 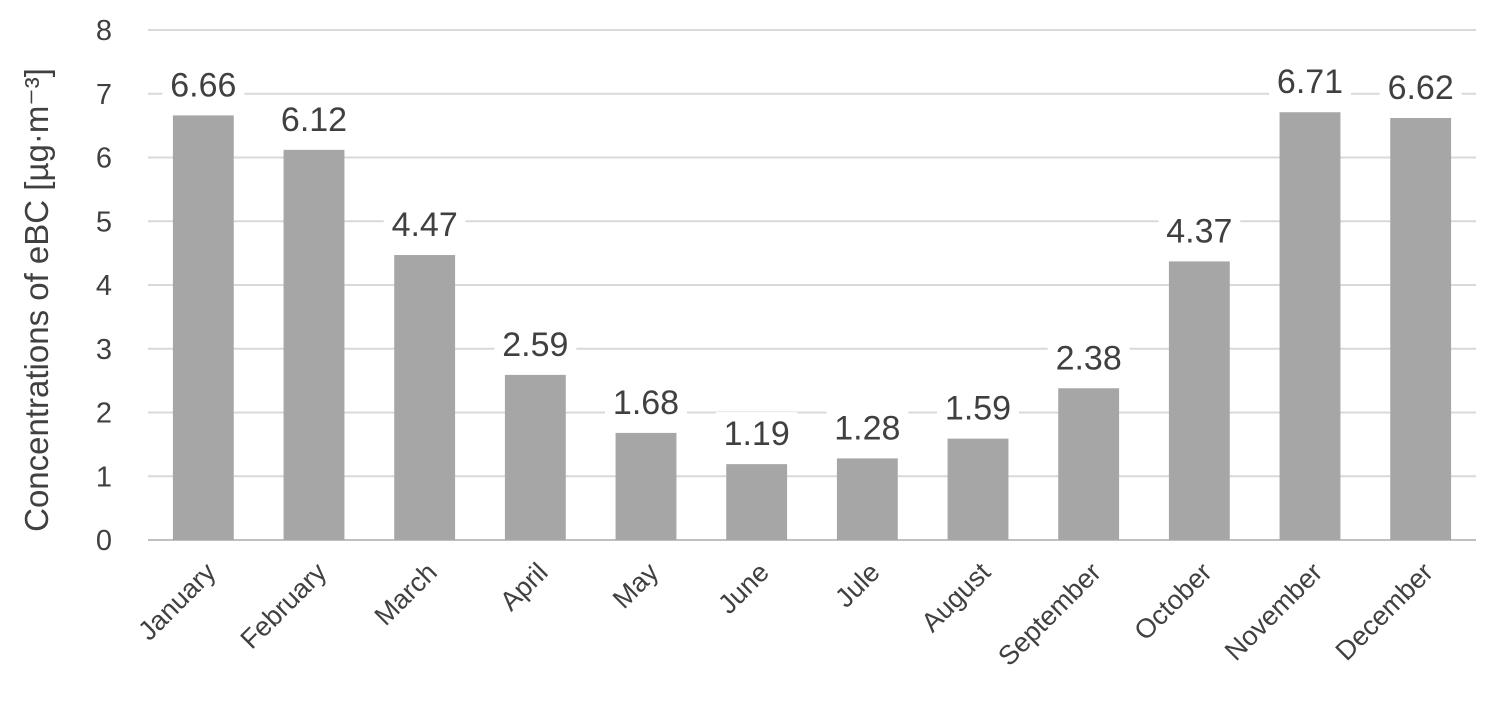 I want to click on bar-february, so click(x=314, y=344).